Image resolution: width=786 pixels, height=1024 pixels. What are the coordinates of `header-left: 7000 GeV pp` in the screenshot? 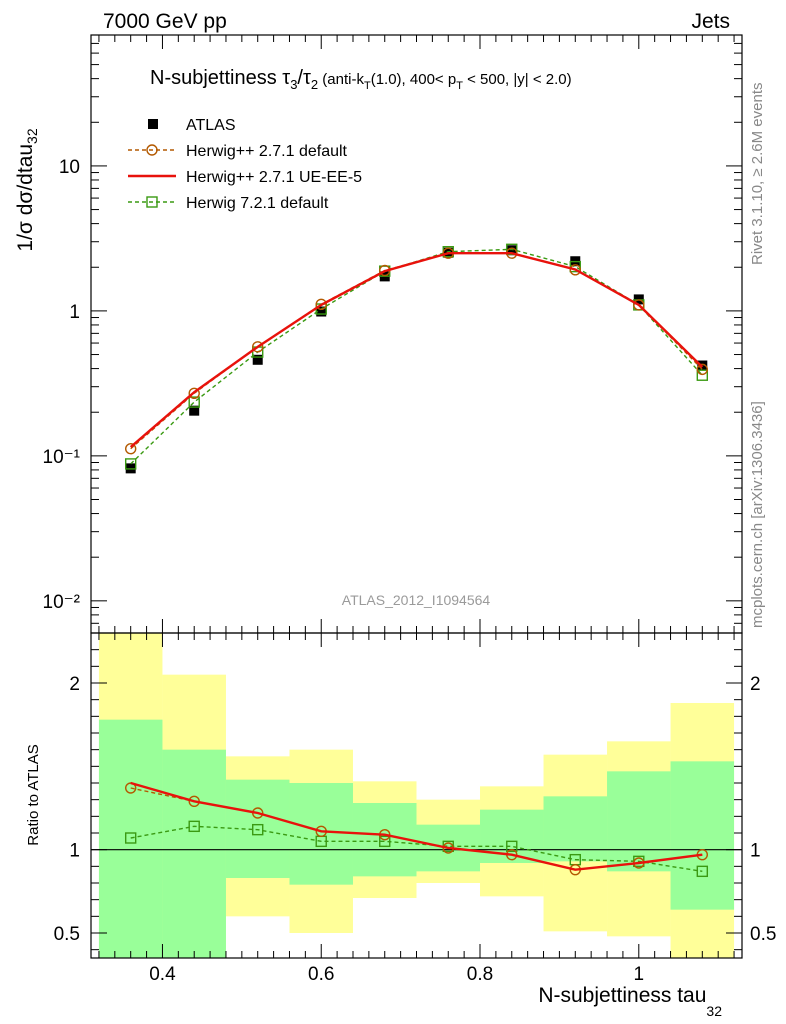 It's located at (165, 21).